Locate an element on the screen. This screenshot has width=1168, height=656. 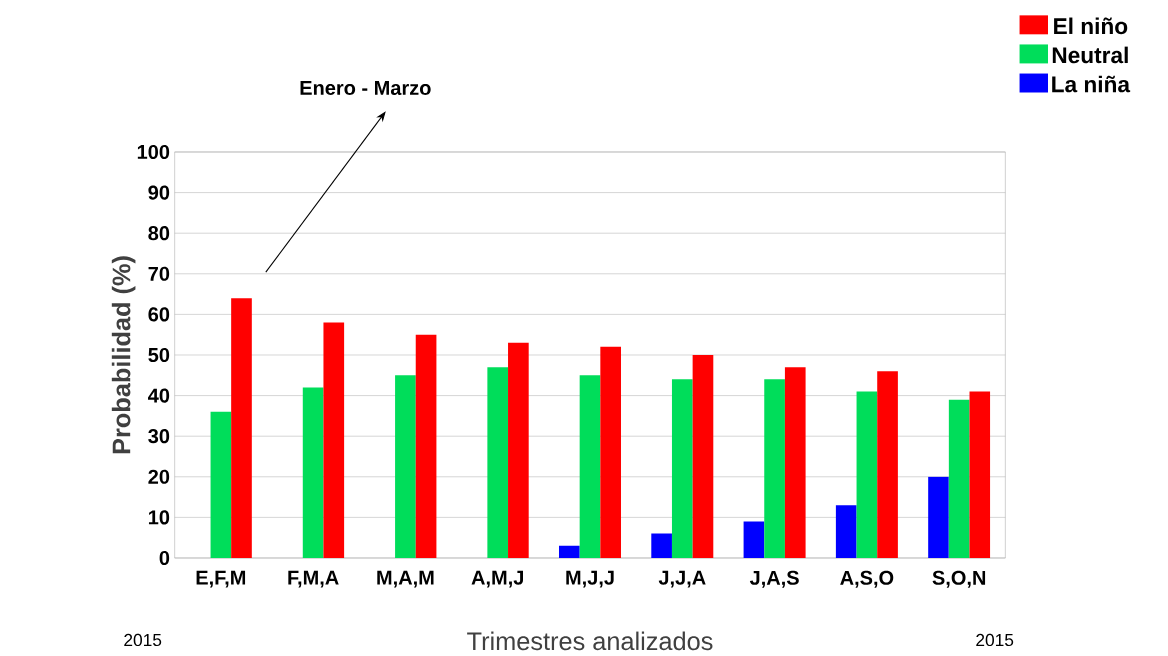
x-tick-label: F,M,A is located at coordinates (313, 579).